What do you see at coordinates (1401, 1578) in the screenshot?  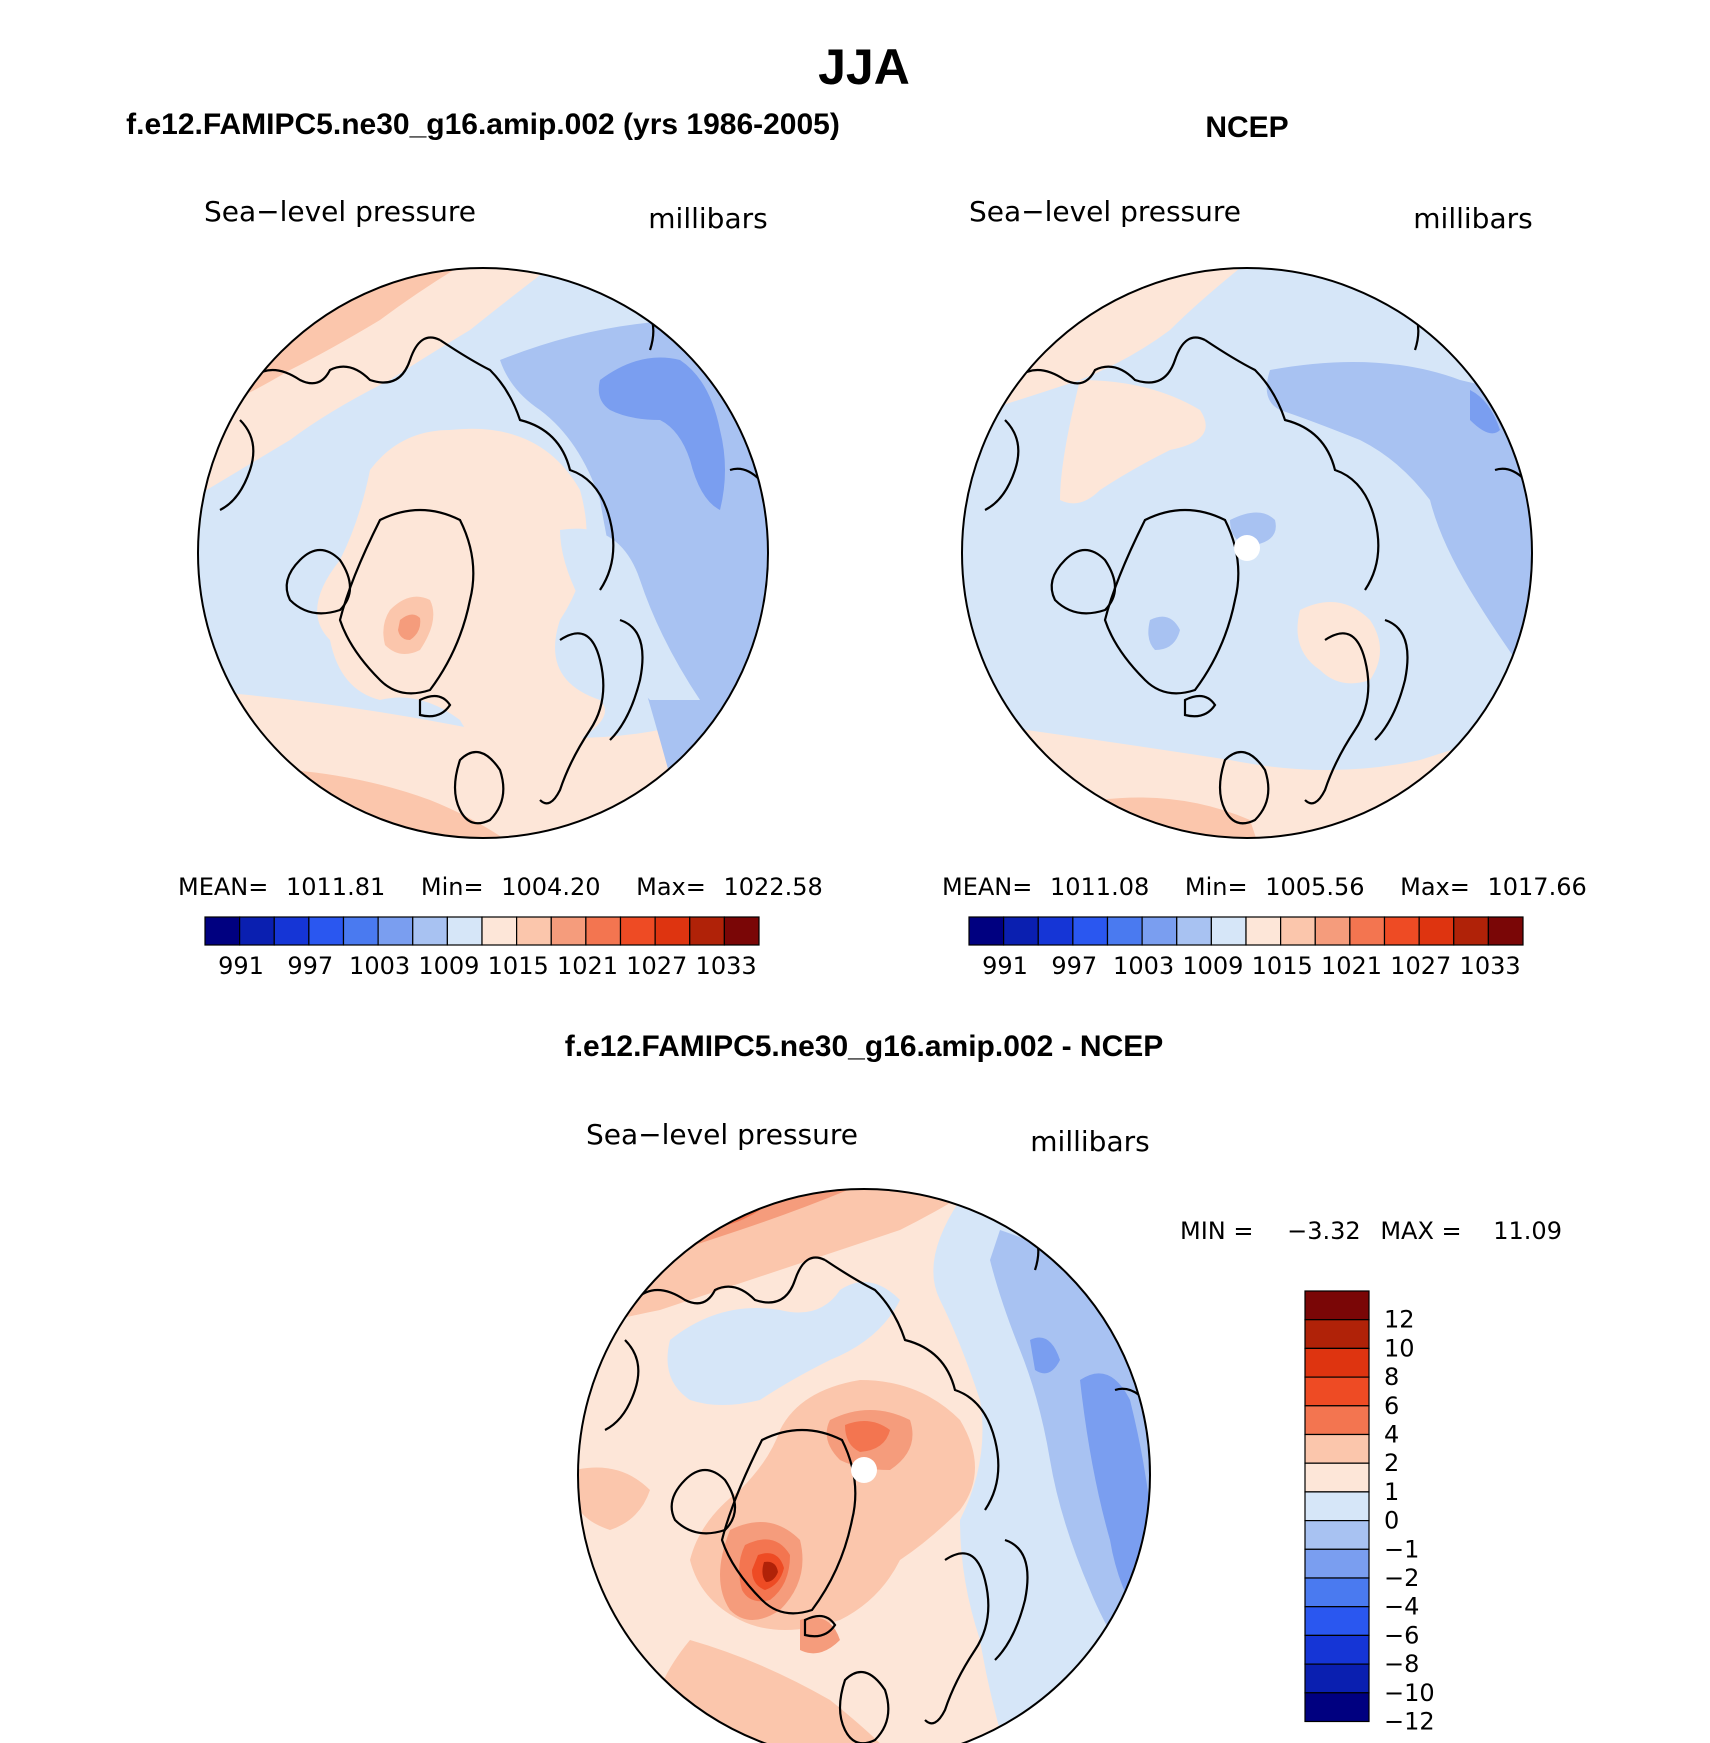 I see `colorbar-tick-label: −2` at bounding box center [1401, 1578].